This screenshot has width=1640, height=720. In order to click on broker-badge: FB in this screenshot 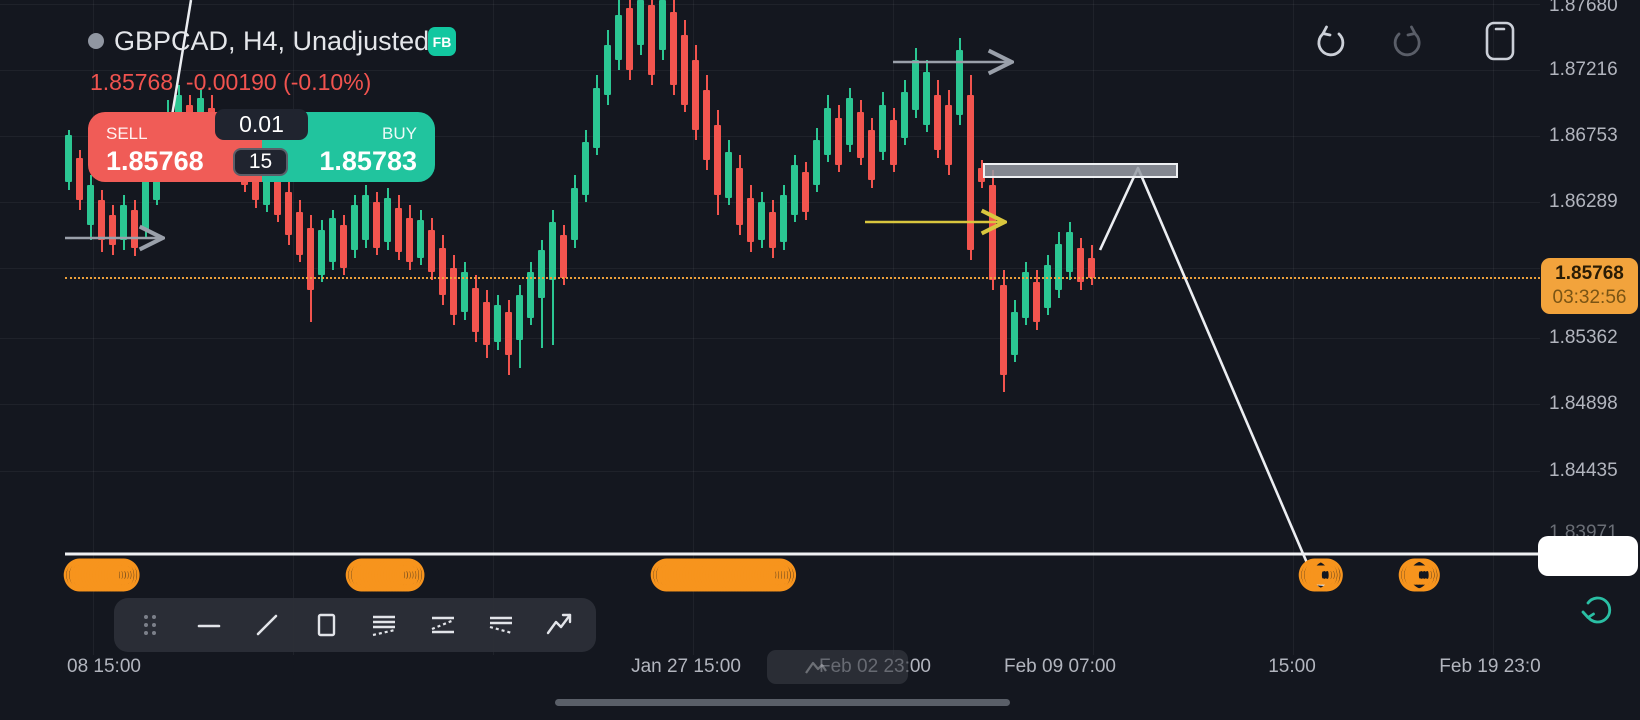, I will do `click(442, 41)`.